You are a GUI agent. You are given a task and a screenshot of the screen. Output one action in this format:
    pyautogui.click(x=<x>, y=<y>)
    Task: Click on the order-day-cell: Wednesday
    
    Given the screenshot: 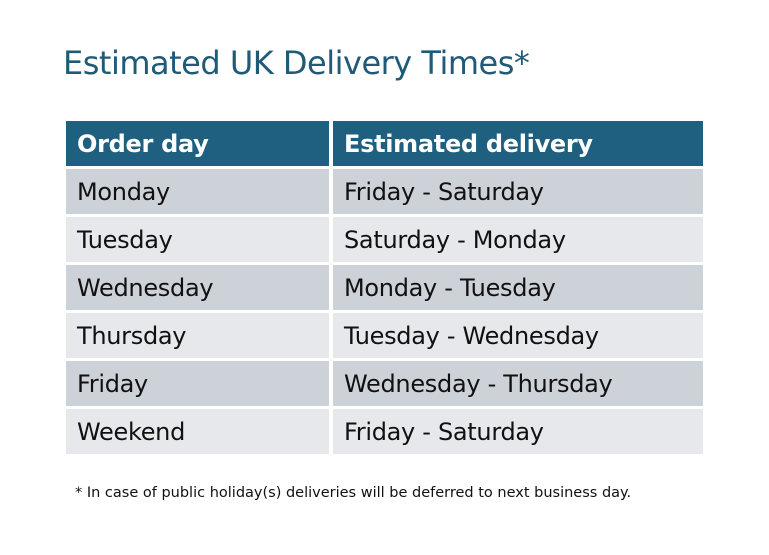 What is the action you would take?
    pyautogui.click(x=197, y=287)
    